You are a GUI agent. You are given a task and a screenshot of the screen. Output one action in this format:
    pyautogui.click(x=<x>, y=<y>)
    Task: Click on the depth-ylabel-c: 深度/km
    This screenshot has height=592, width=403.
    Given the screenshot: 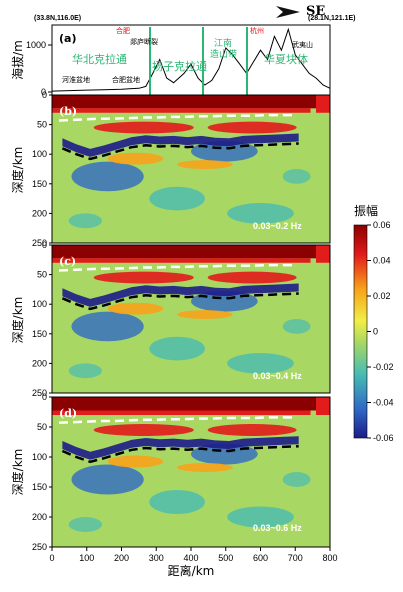 What is the action you would take?
    pyautogui.click(x=17, y=320)
    